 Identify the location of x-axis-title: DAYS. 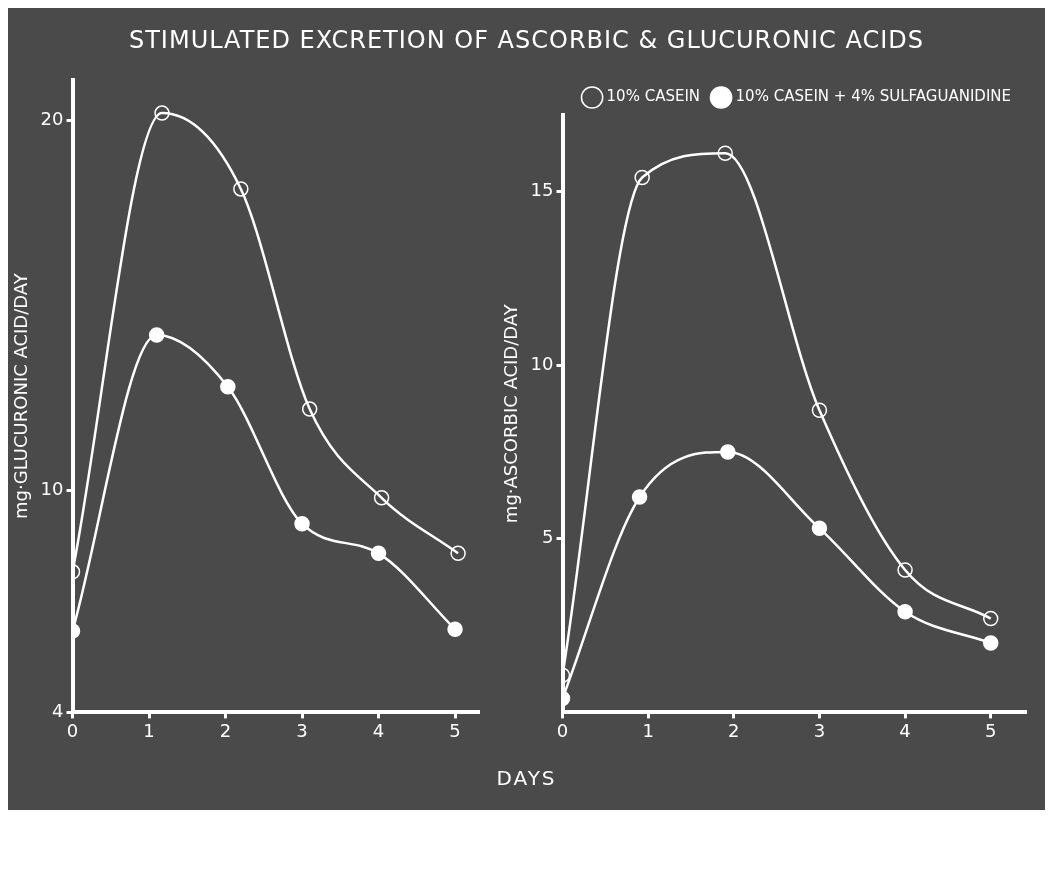
(526, 777).